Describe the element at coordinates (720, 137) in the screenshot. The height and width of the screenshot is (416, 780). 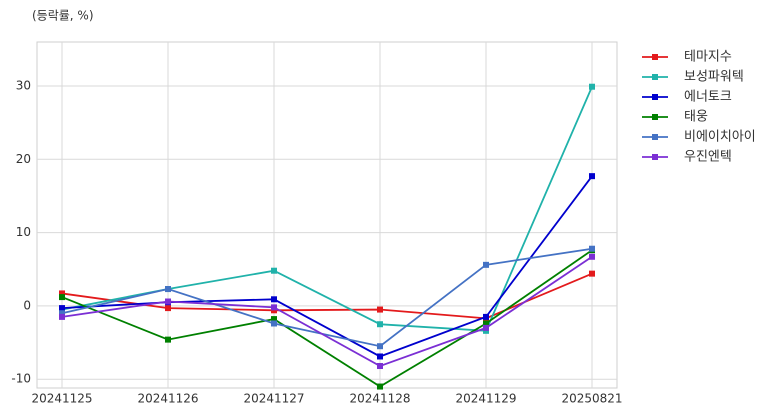
I see `legend-label: 비에이치아이` at that location.